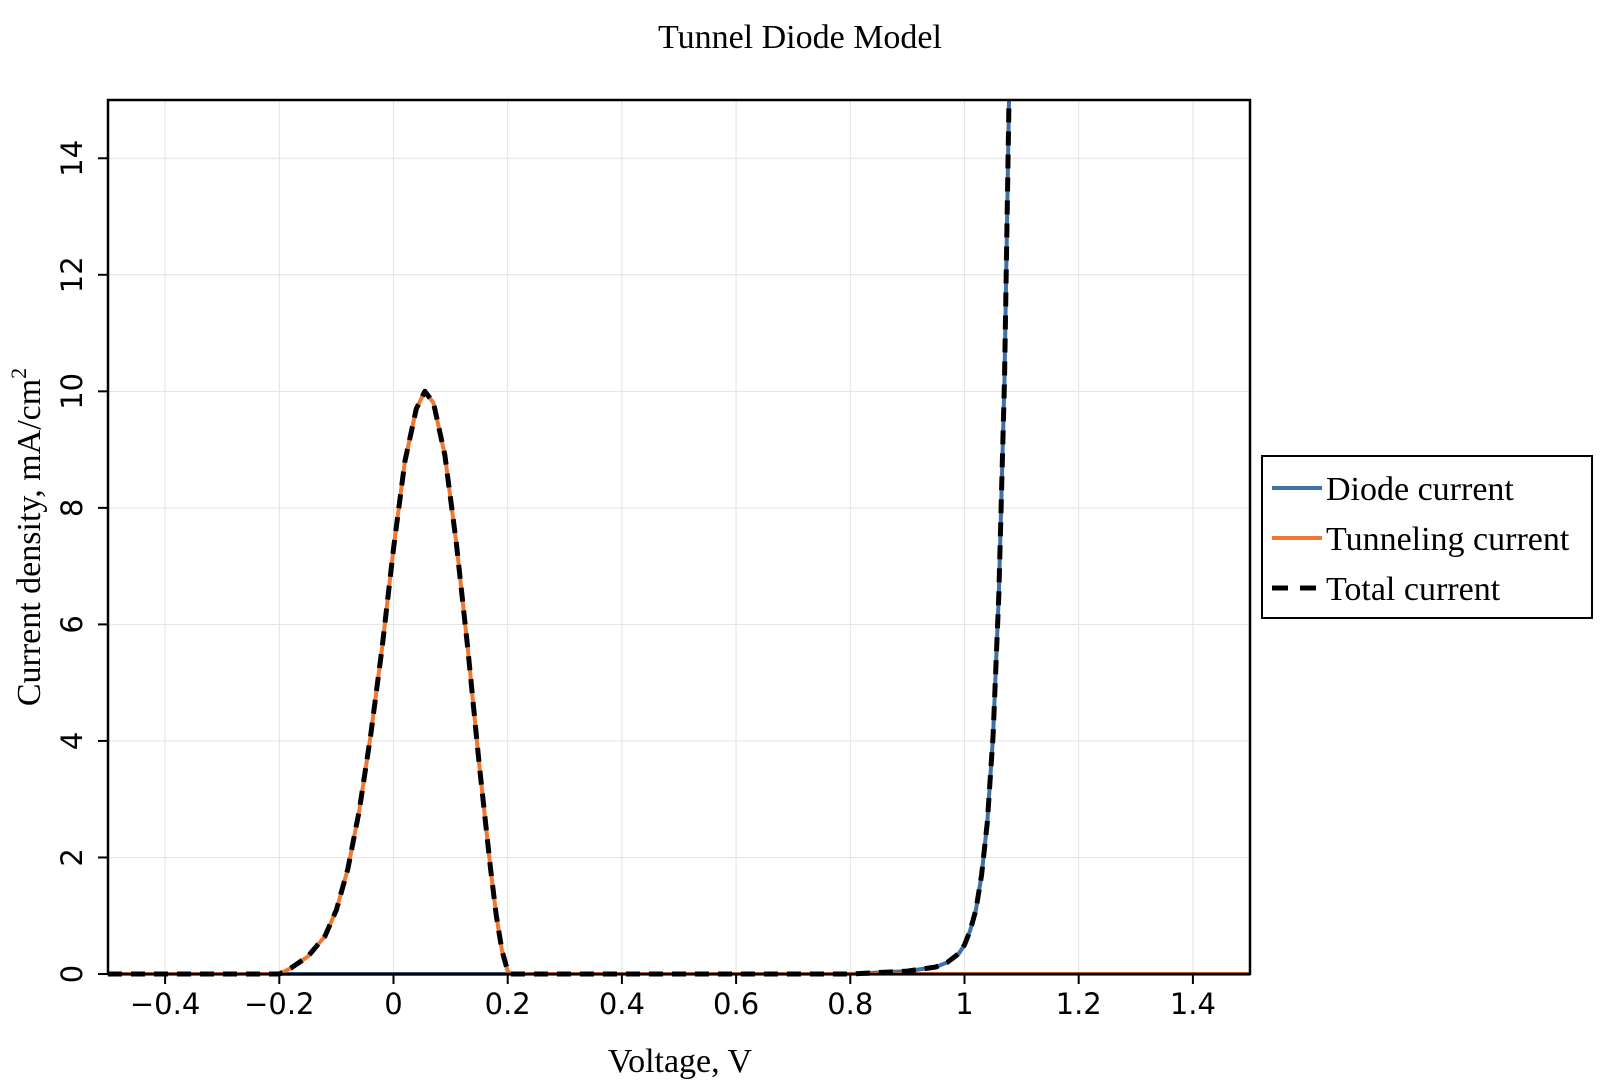 This screenshot has height=1080, width=1600. What do you see at coordinates (18, 373) in the screenshot?
I see `y-axis-label-superscript: 2` at bounding box center [18, 373].